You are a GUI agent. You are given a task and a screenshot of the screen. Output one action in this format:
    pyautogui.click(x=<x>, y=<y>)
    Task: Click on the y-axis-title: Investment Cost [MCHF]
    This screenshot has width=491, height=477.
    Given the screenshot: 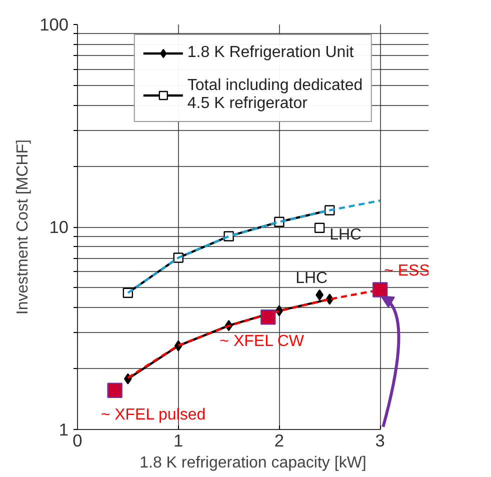 What is the action you would take?
    pyautogui.click(x=23, y=227)
    